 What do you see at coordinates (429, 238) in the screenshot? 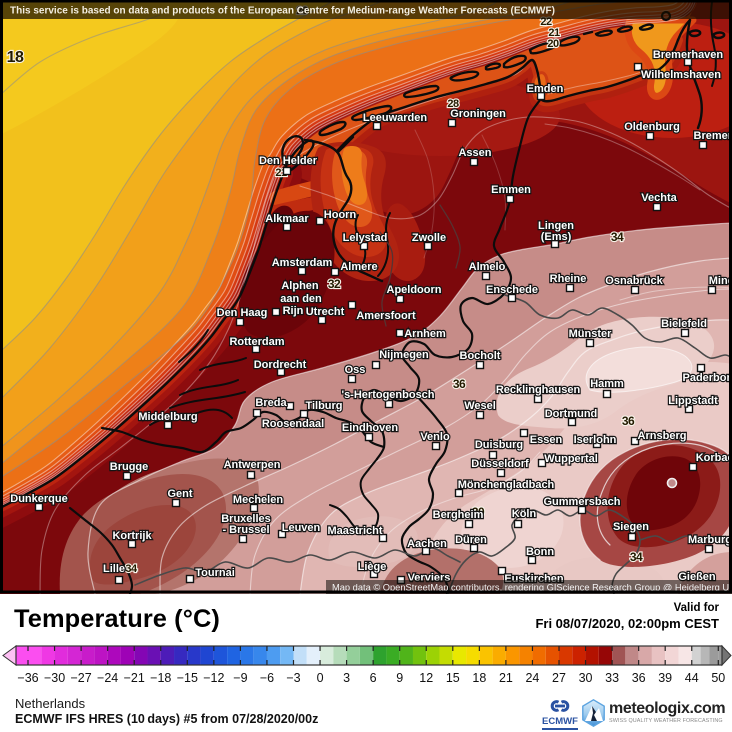
I see `svg-text: Zwolle` at bounding box center [429, 238].